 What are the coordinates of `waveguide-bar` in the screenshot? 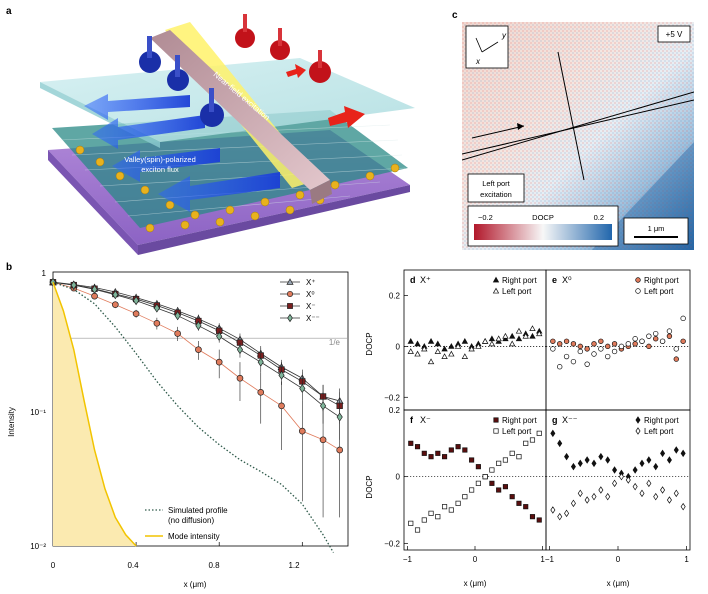 It's located at (240, 110).